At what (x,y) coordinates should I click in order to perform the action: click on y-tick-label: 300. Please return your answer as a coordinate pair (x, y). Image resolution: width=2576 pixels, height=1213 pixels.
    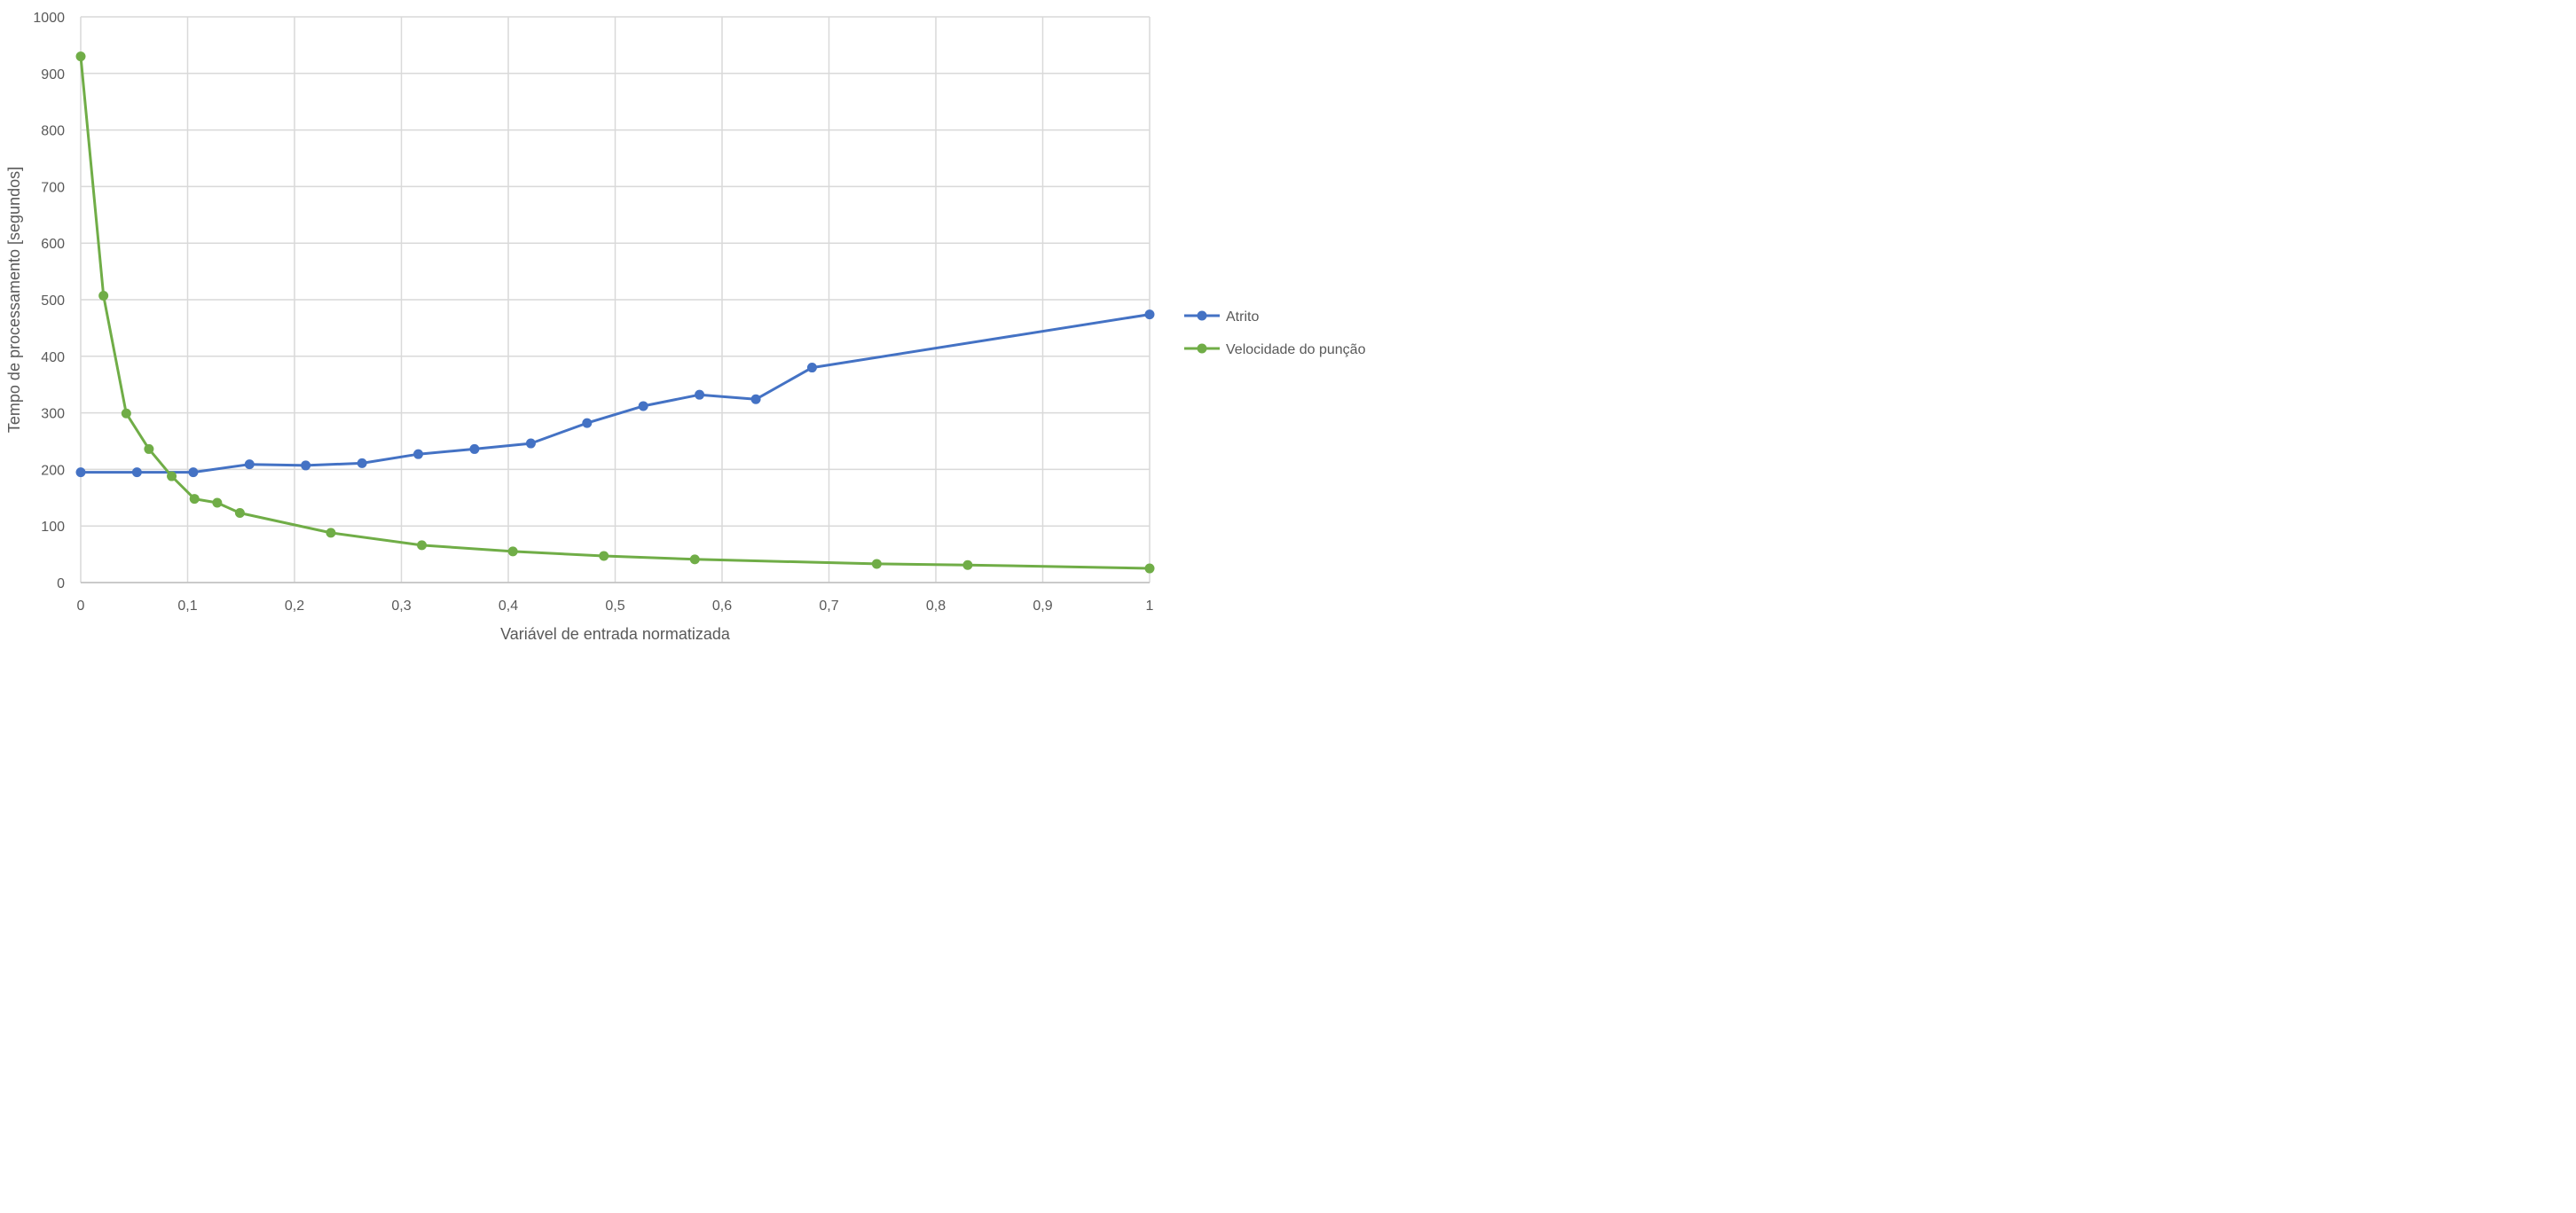
    Looking at the image, I should click on (53, 414).